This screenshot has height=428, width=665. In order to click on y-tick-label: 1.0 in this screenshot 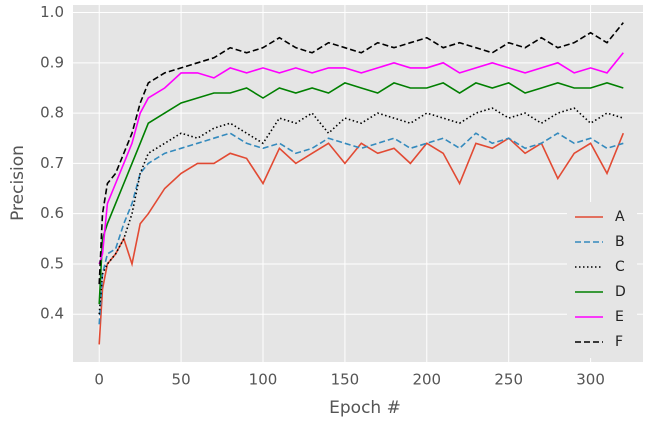, I will do `click(52, 12)`.